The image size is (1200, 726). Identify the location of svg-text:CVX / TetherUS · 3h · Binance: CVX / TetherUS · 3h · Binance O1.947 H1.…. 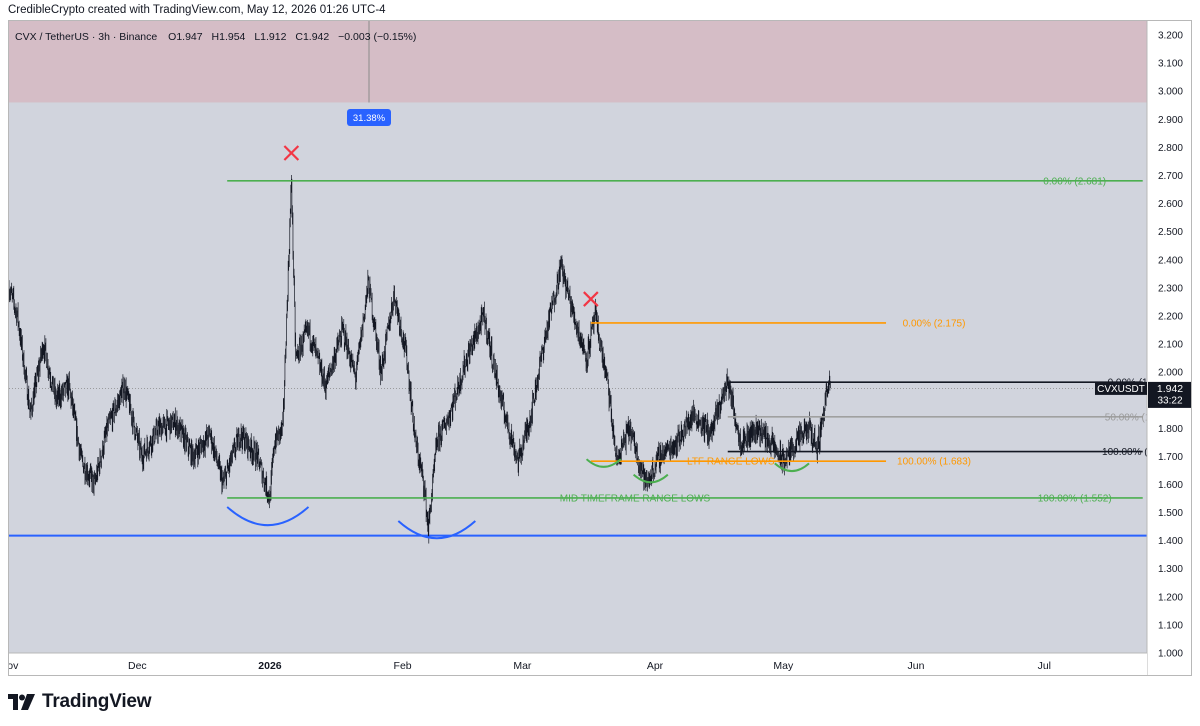
(215, 37).